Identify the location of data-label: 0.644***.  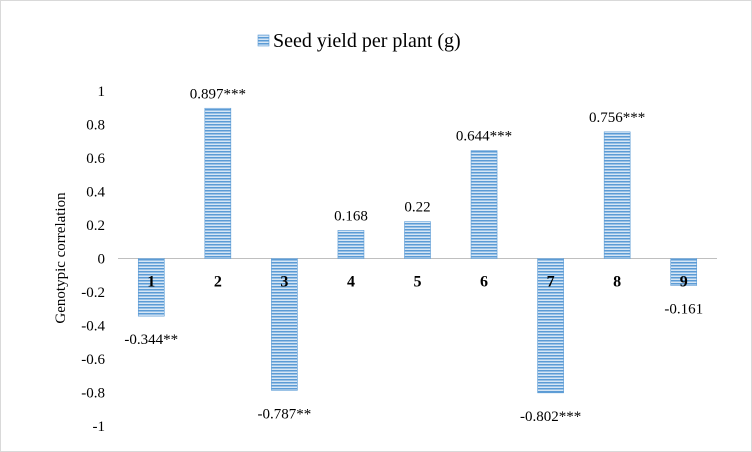
(484, 137).